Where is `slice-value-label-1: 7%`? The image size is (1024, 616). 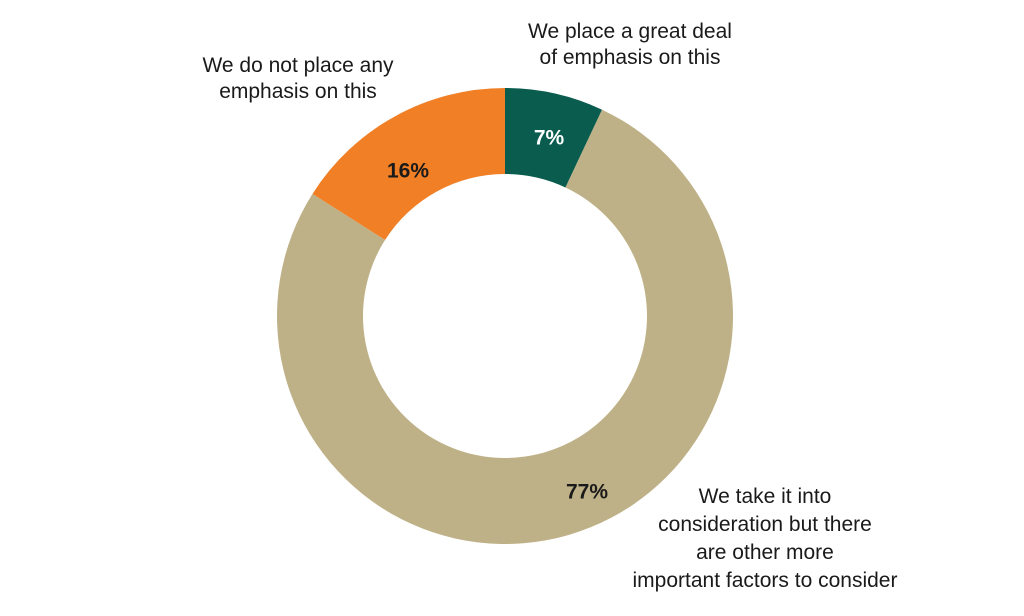
slice-value-label-1: 7% is located at coordinates (549, 138).